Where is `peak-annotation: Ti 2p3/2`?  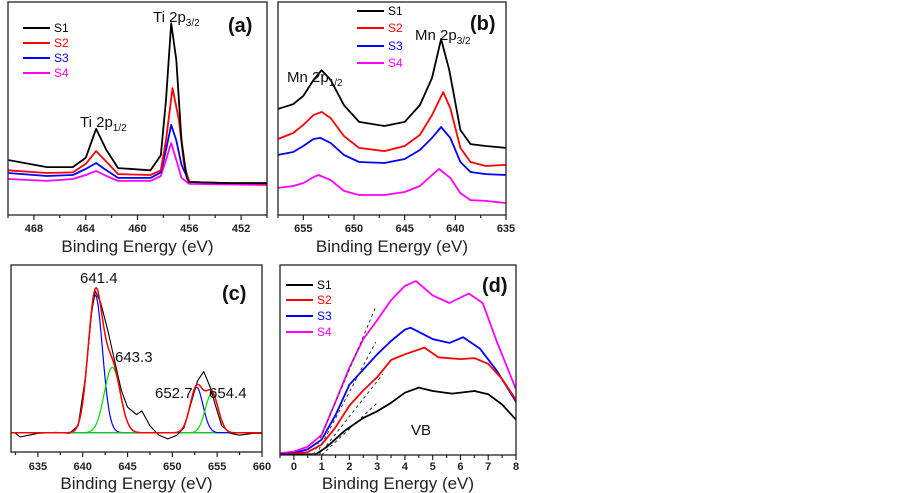 peak-annotation: Ti 2p3/2 is located at coordinates (176, 19).